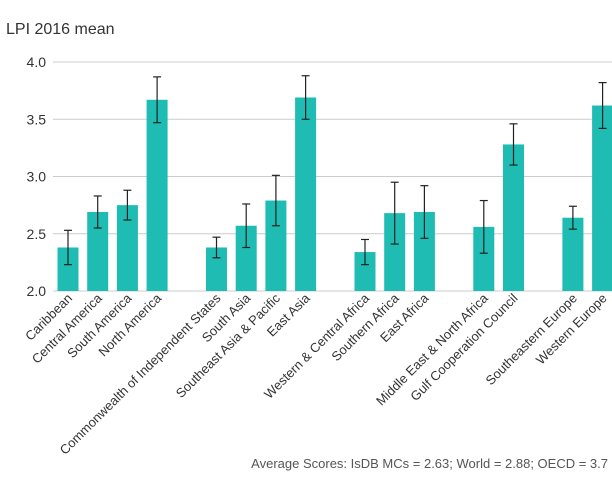  Describe the element at coordinates (37, 177) in the screenshot. I see `y-tick-label: 3.0` at that location.